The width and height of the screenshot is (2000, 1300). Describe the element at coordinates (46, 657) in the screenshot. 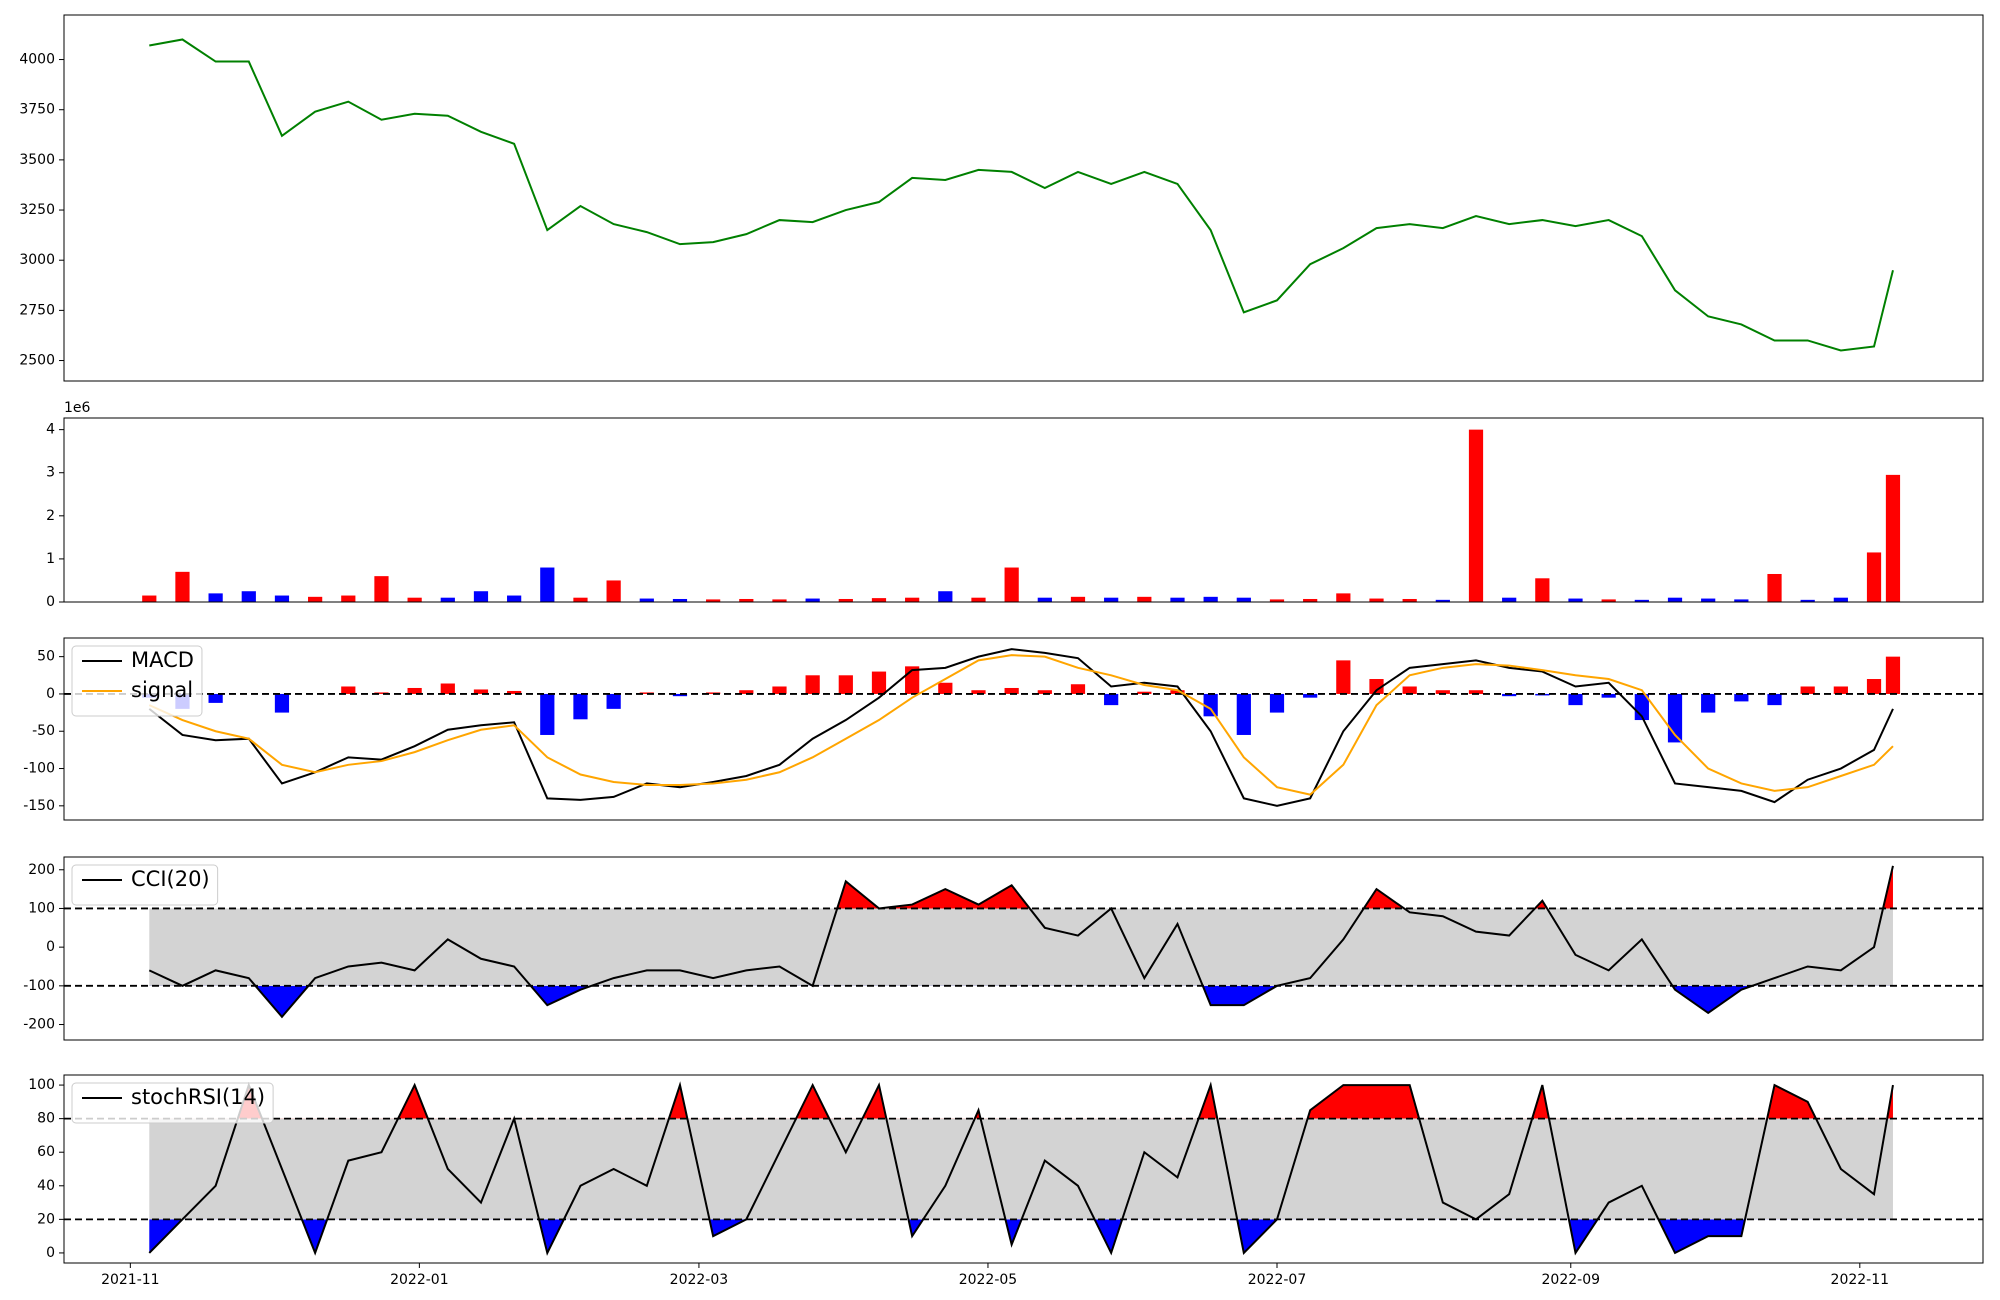

I see `y-tick-label: 50` at that location.